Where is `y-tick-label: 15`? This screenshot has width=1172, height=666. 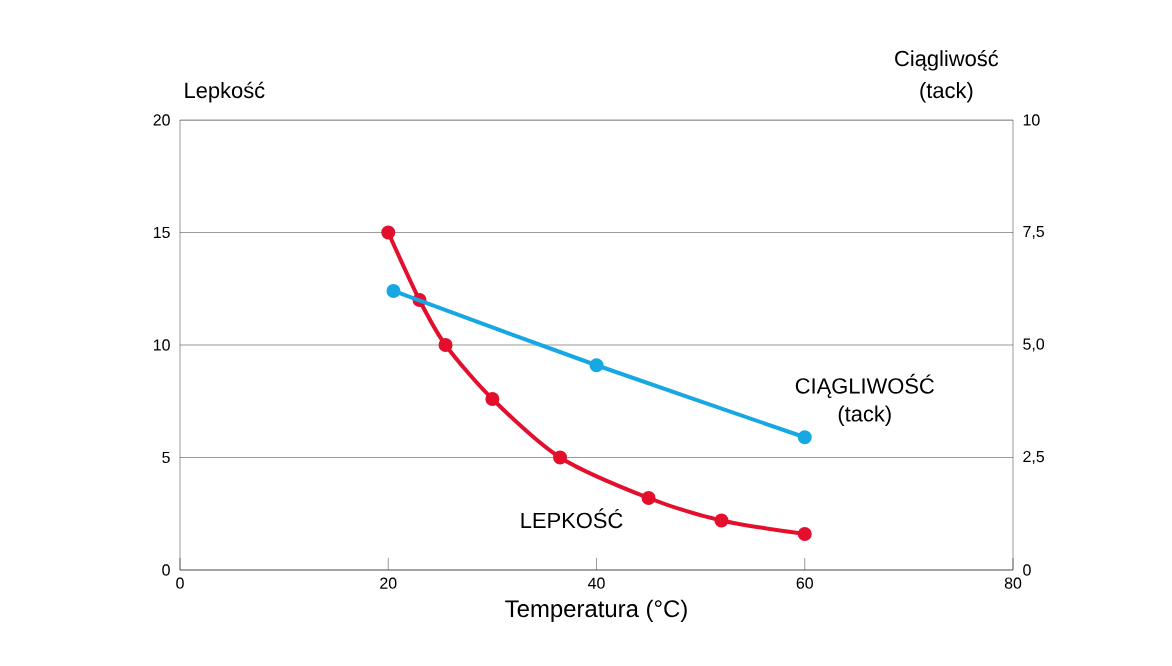 y-tick-label: 15 is located at coordinates (161, 232).